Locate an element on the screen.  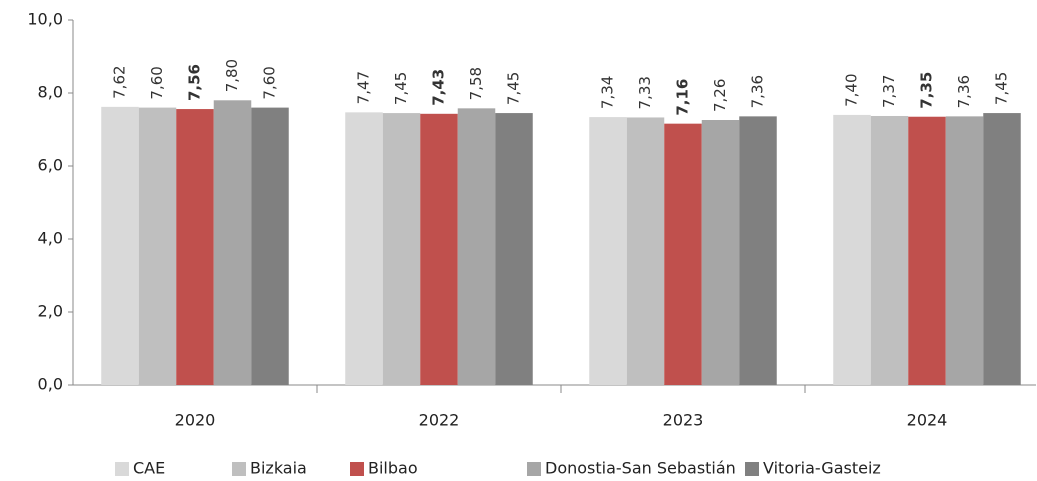
y-tick-label: 0,0 is located at coordinates (50, 384).